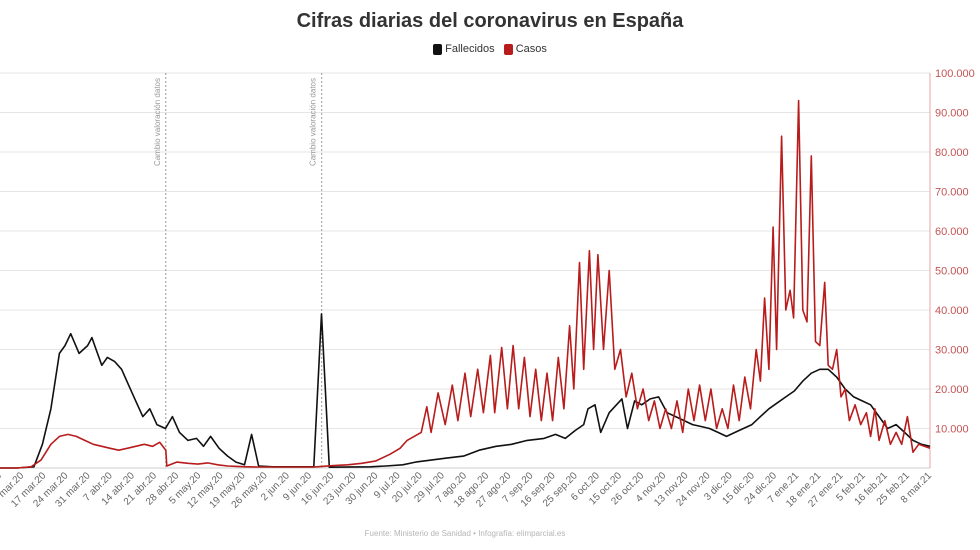 This screenshot has height=550, width=980. I want to click on legend-item-fallecidos: Fallecidos, so click(464, 49).